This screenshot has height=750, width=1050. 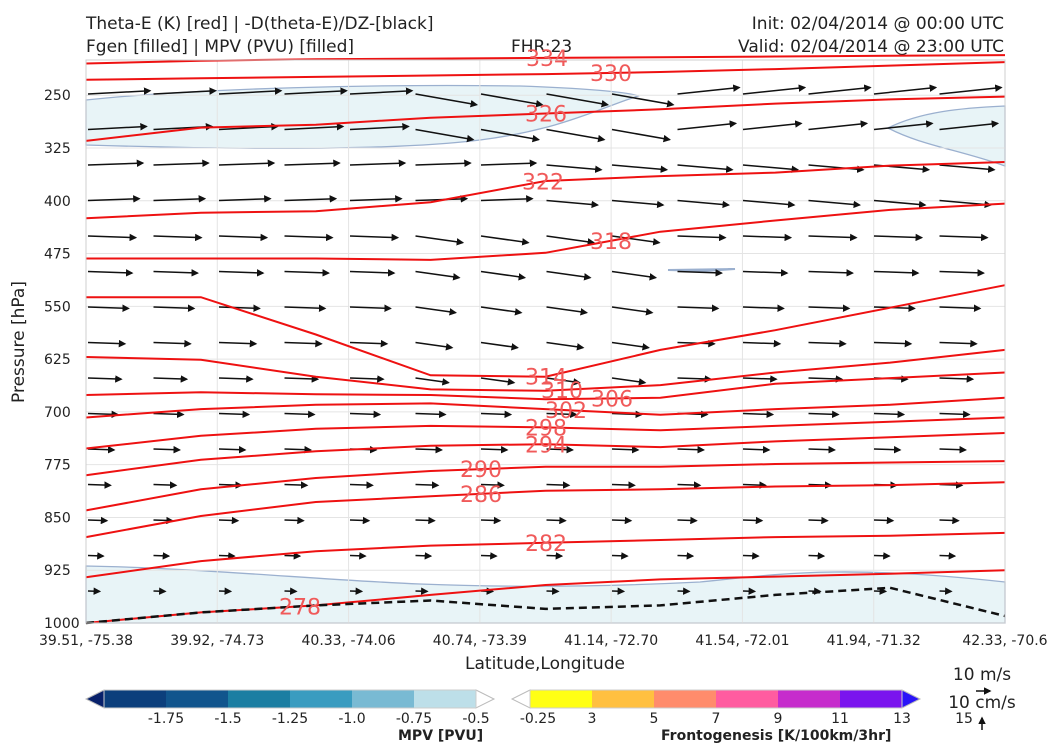 I want to click on vector-ref-vertical: 10 cm/s, so click(x=982, y=703).